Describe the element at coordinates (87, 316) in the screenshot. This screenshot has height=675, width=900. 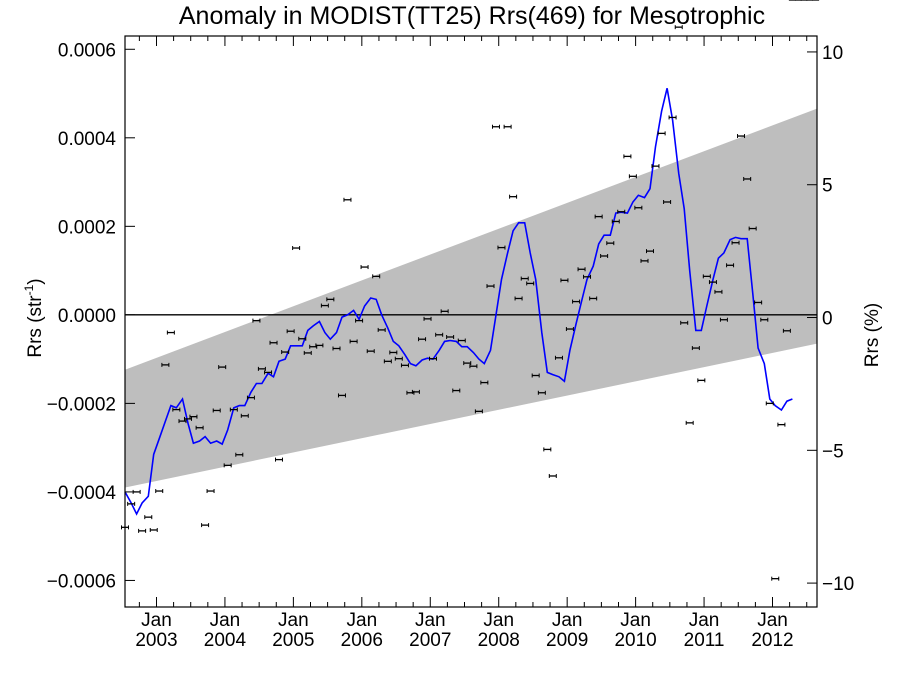
I see `y-left-tick-label: 0.0000` at that location.